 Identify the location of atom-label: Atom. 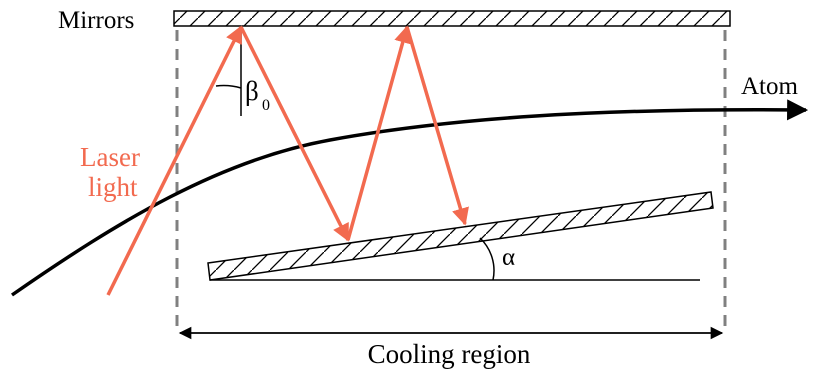
(770, 86).